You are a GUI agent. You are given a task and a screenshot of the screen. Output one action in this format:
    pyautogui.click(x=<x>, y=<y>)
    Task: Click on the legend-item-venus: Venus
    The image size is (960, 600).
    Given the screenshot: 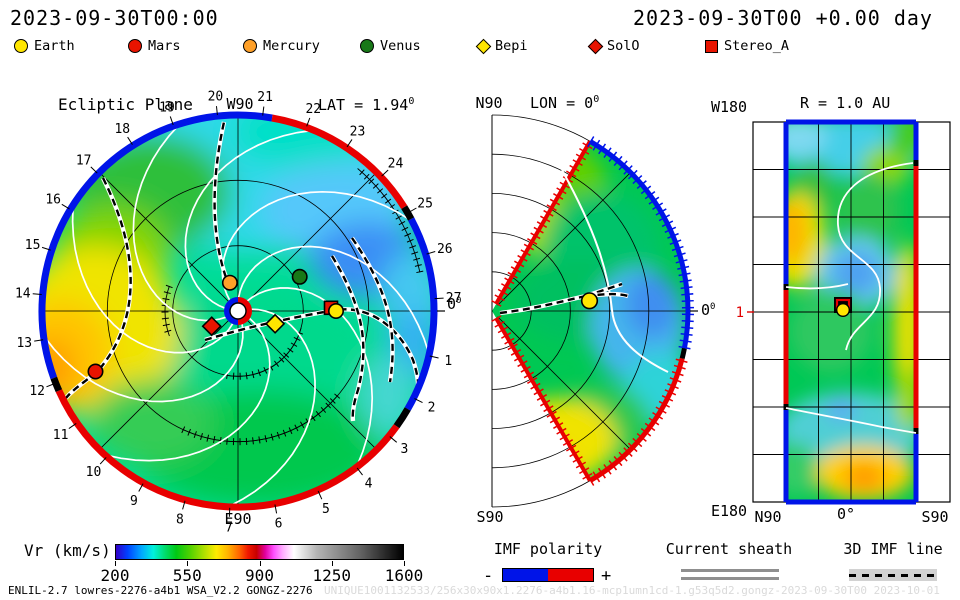 What is the action you would take?
    pyautogui.click(x=390, y=46)
    